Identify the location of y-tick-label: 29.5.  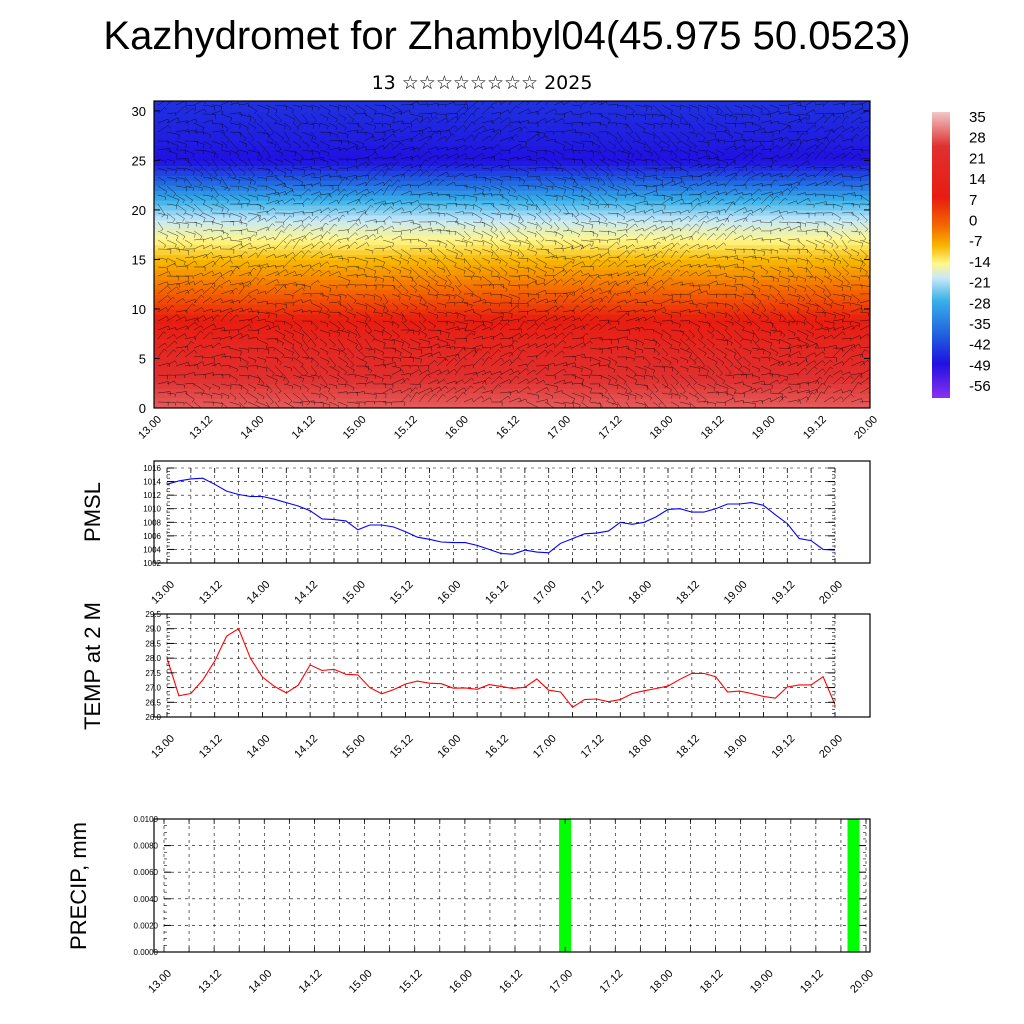
(153, 614).